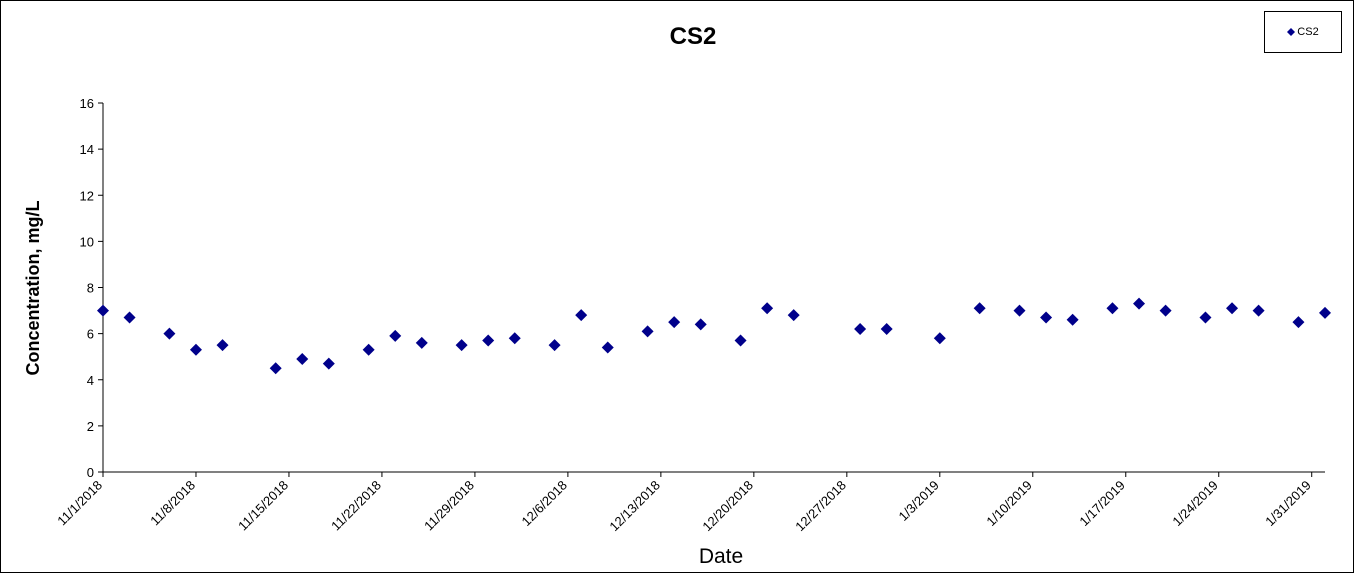 This screenshot has height=573, width=1354. I want to click on y-tick-label: 14, so click(87, 149).